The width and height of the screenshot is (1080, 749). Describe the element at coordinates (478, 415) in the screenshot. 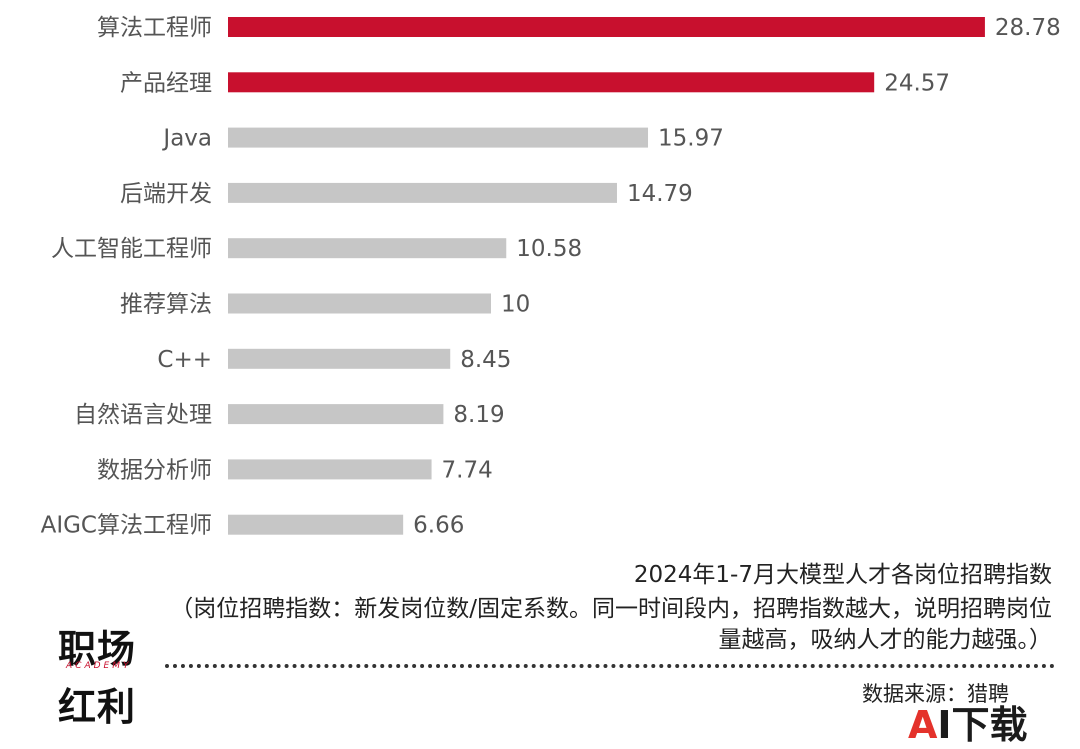

I see `value-label: 8.19` at that location.